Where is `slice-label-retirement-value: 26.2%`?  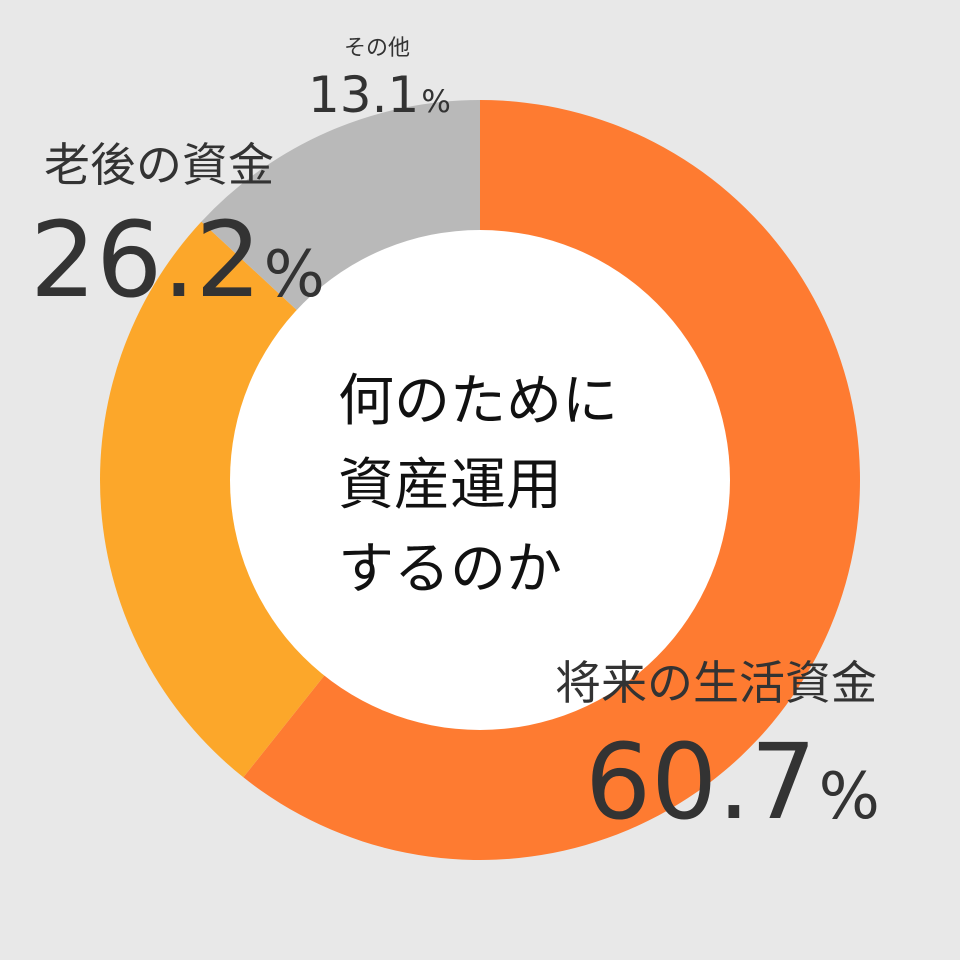 slice-label-retirement-value: 26.2% is located at coordinates (177, 260).